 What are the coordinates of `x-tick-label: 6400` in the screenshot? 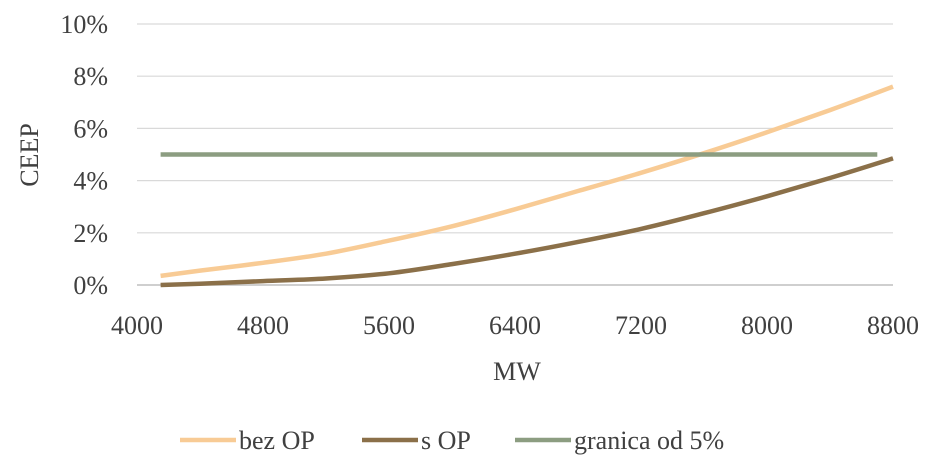 It's located at (515, 325).